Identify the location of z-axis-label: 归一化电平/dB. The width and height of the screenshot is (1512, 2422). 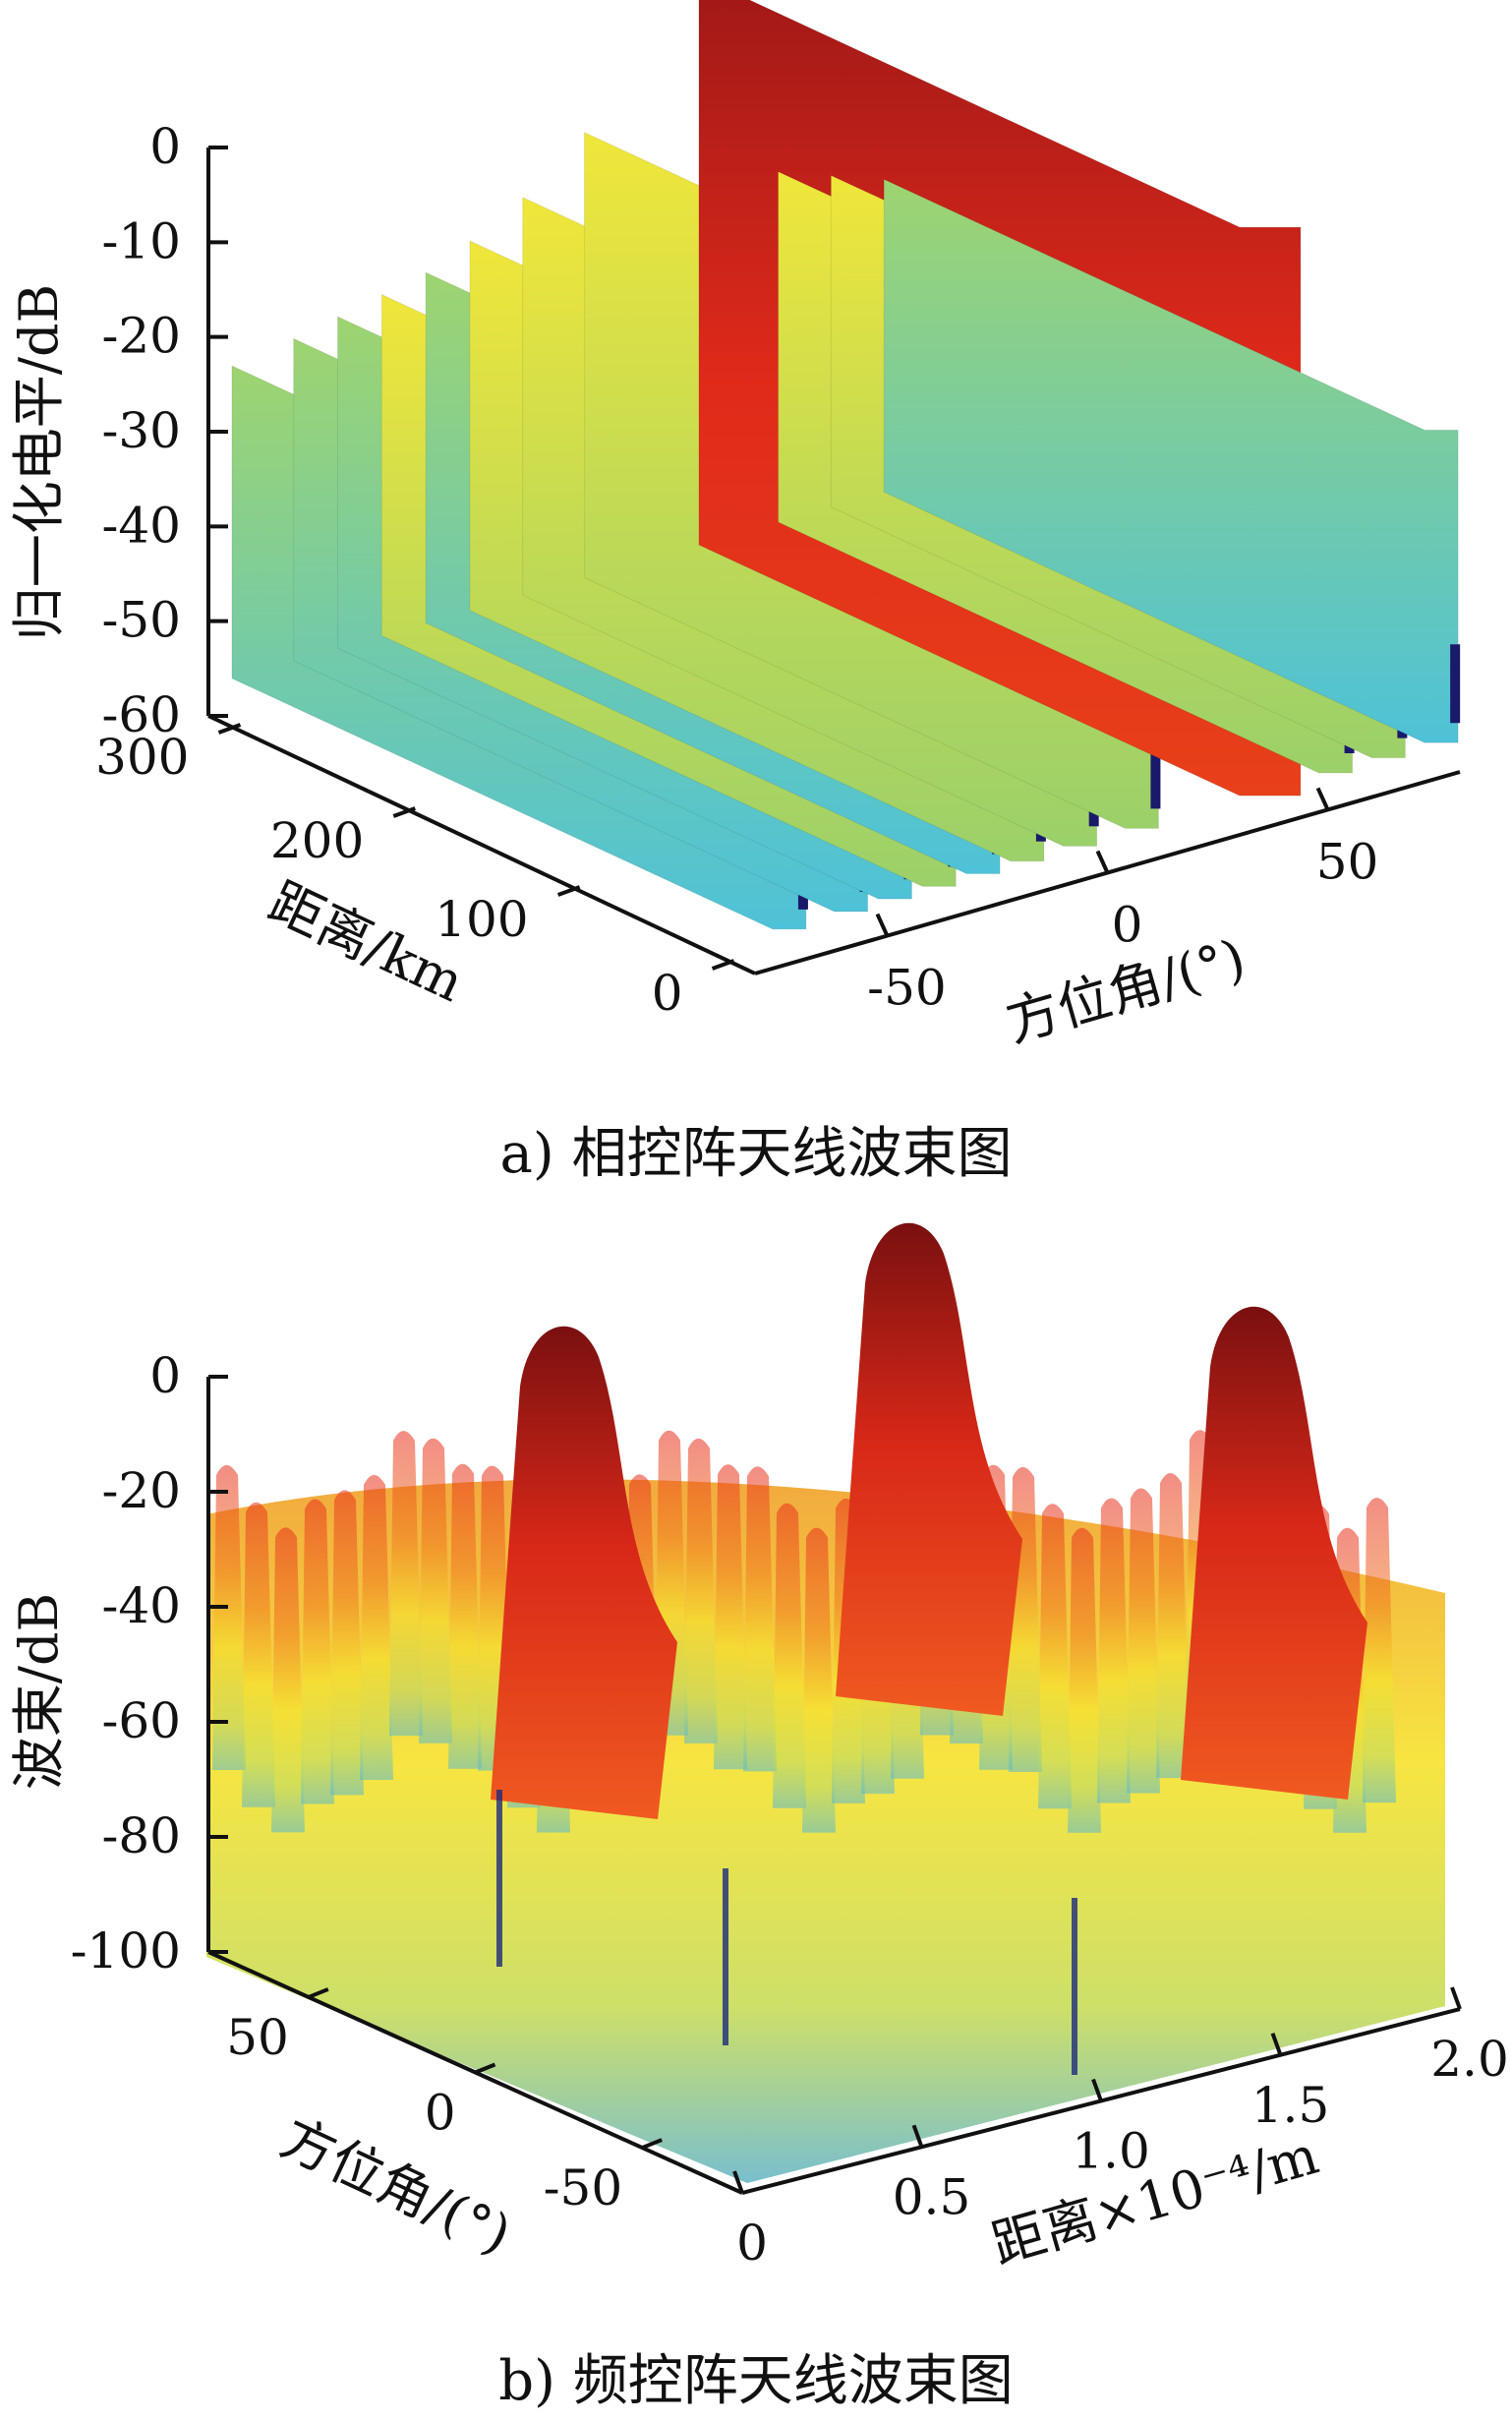
(39, 462).